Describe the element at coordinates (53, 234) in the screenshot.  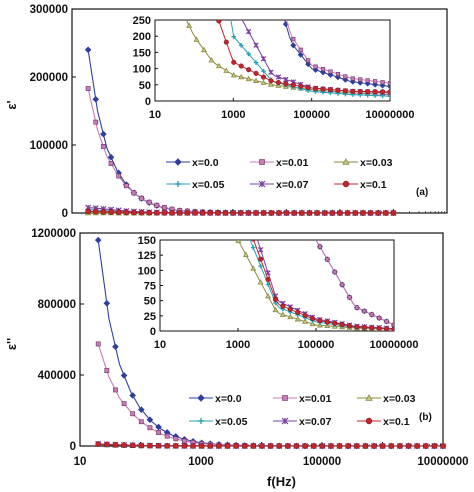
I see `y-tick-label: 1200000` at that location.